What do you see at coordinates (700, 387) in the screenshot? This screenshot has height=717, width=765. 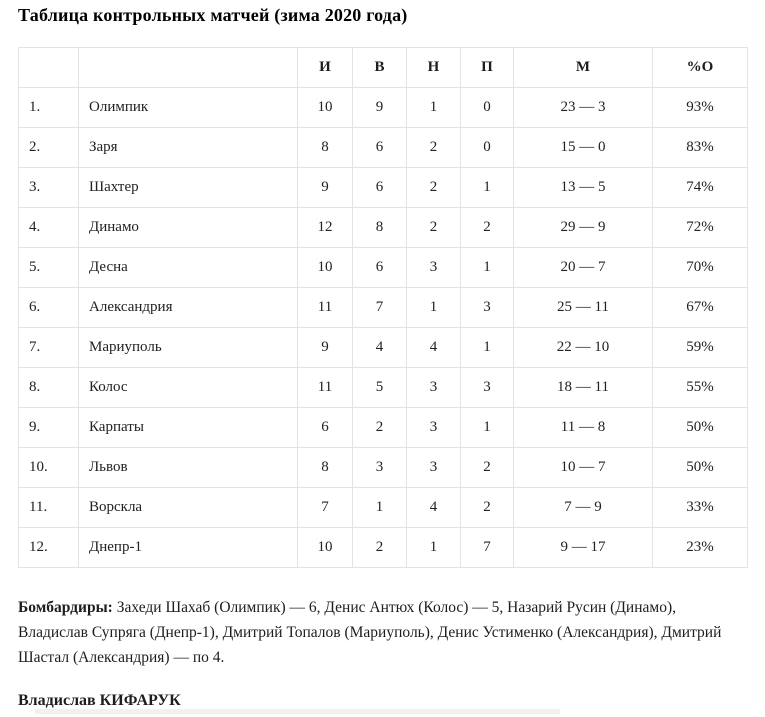 I see `percent-cell: 55%` at bounding box center [700, 387].